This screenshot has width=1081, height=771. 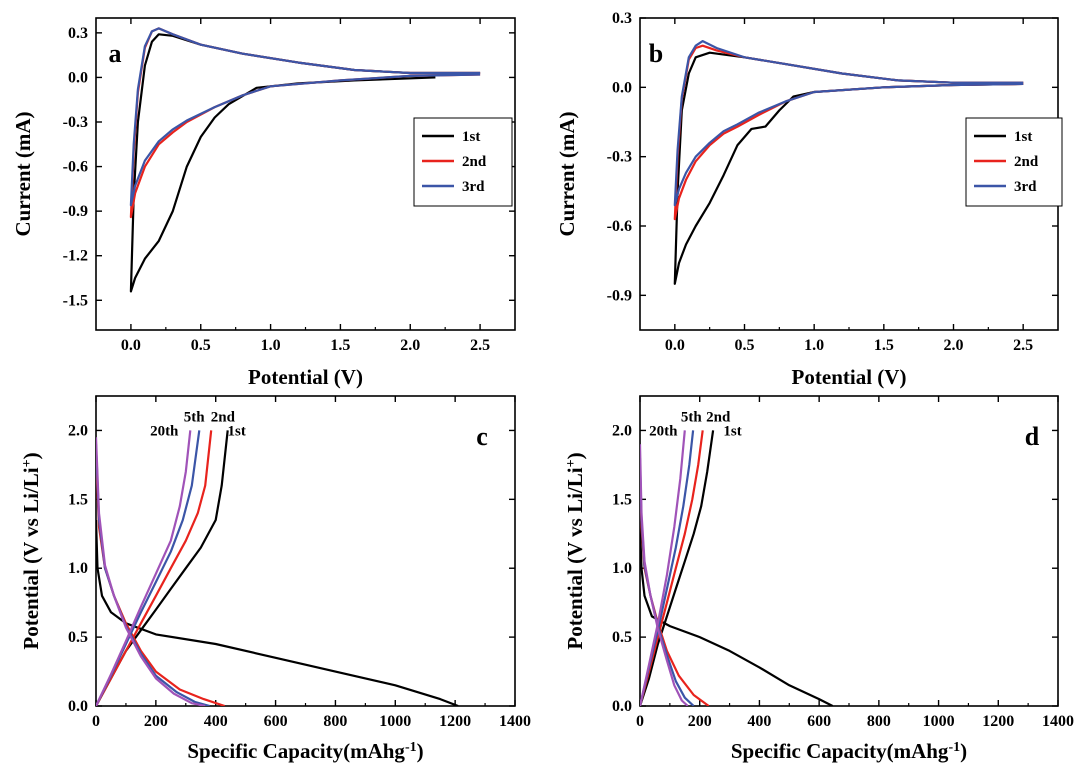 I want to click on panel-letter: d, so click(x=1032, y=436).